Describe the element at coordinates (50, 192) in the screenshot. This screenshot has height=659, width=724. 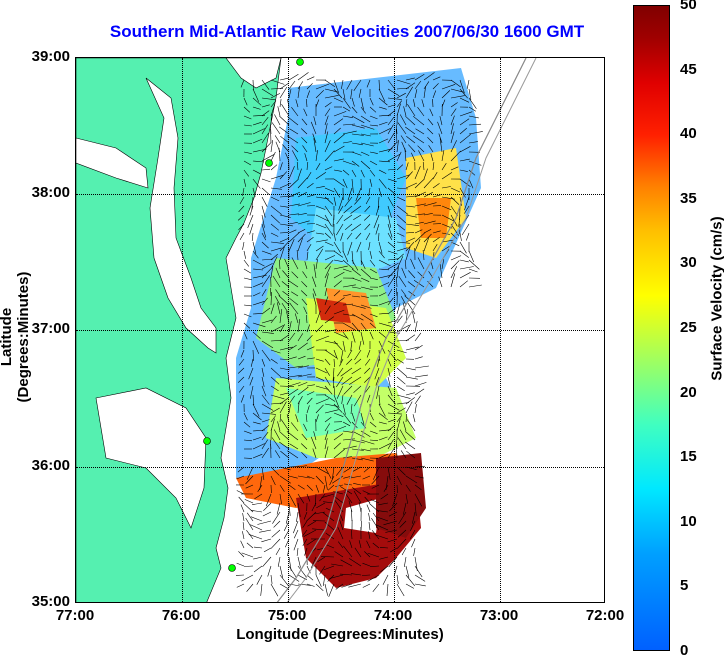
I see `y-tick-label: 38:00` at that location.